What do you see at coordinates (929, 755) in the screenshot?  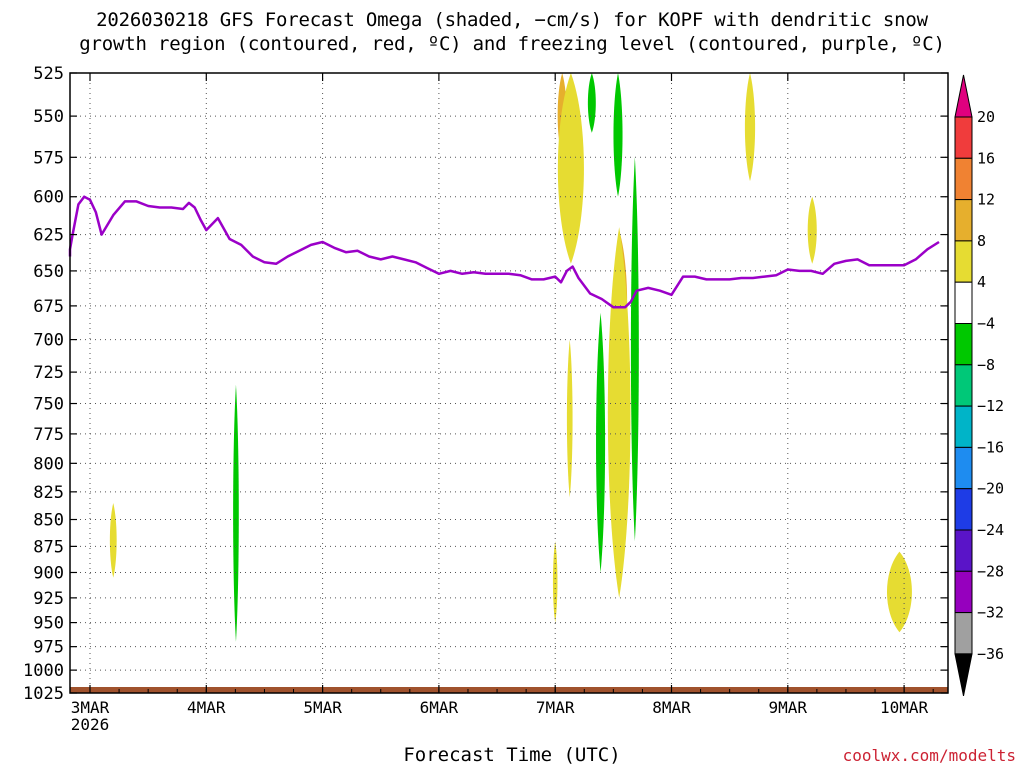 I see `credit-link: coolwx.com/modelts` at bounding box center [929, 755].